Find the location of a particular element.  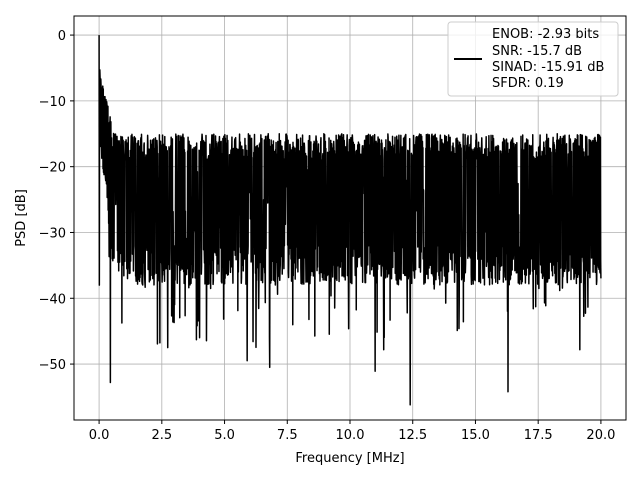

y-tick-label: −10 is located at coordinates (52, 102).